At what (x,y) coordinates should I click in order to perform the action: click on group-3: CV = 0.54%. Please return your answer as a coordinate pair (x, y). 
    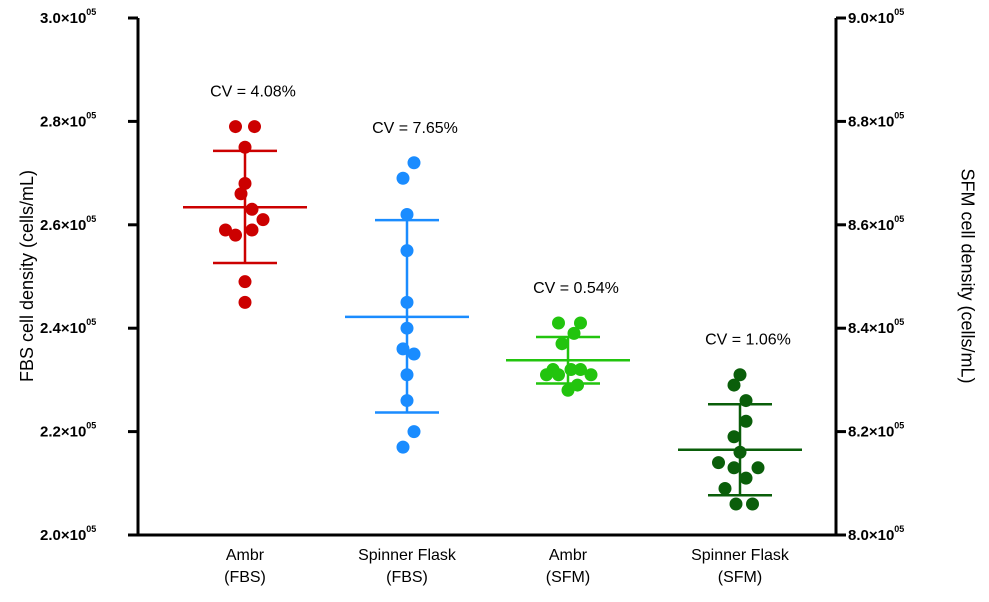
    Looking at the image, I should click on (568, 338).